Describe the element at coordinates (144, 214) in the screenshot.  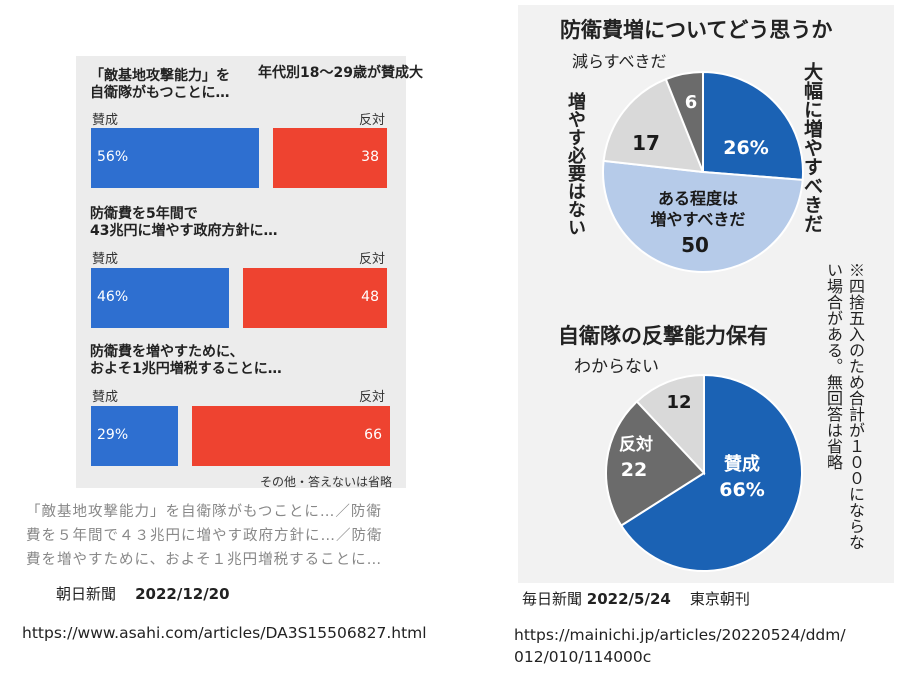
I see `question-title-line: 防衛費を5年間で` at that location.